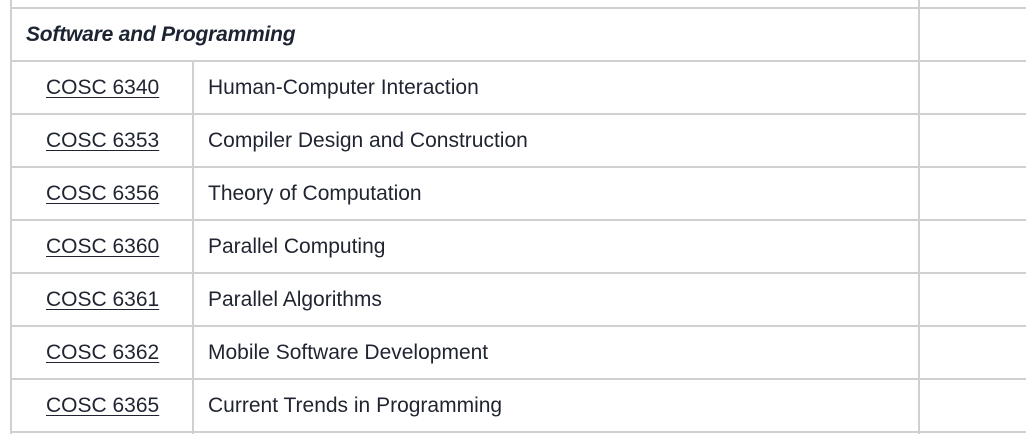 This screenshot has width=1026, height=434. What do you see at coordinates (556, 405) in the screenshot?
I see `course-title: Current Trends in Programming` at bounding box center [556, 405].